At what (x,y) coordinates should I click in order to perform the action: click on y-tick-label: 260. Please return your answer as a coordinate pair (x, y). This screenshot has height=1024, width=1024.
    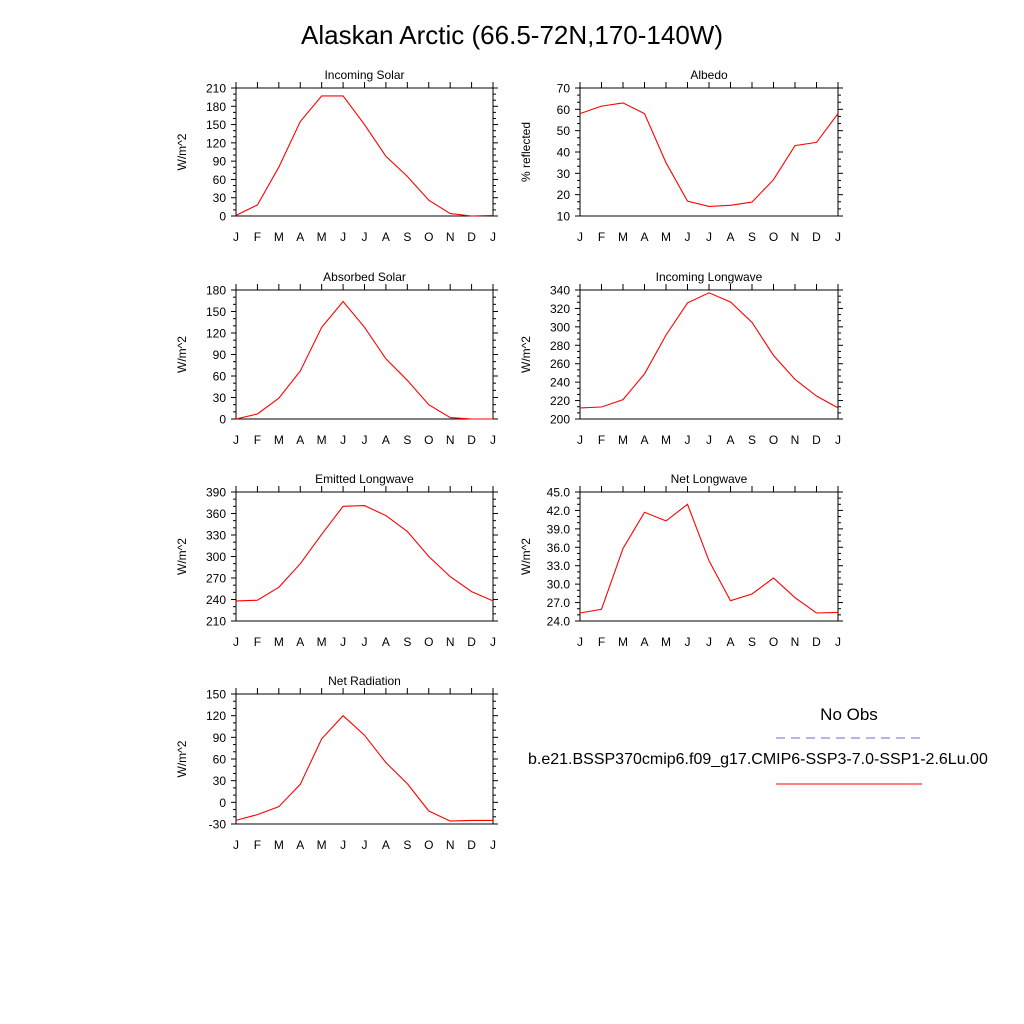
    Looking at the image, I should click on (560, 364).